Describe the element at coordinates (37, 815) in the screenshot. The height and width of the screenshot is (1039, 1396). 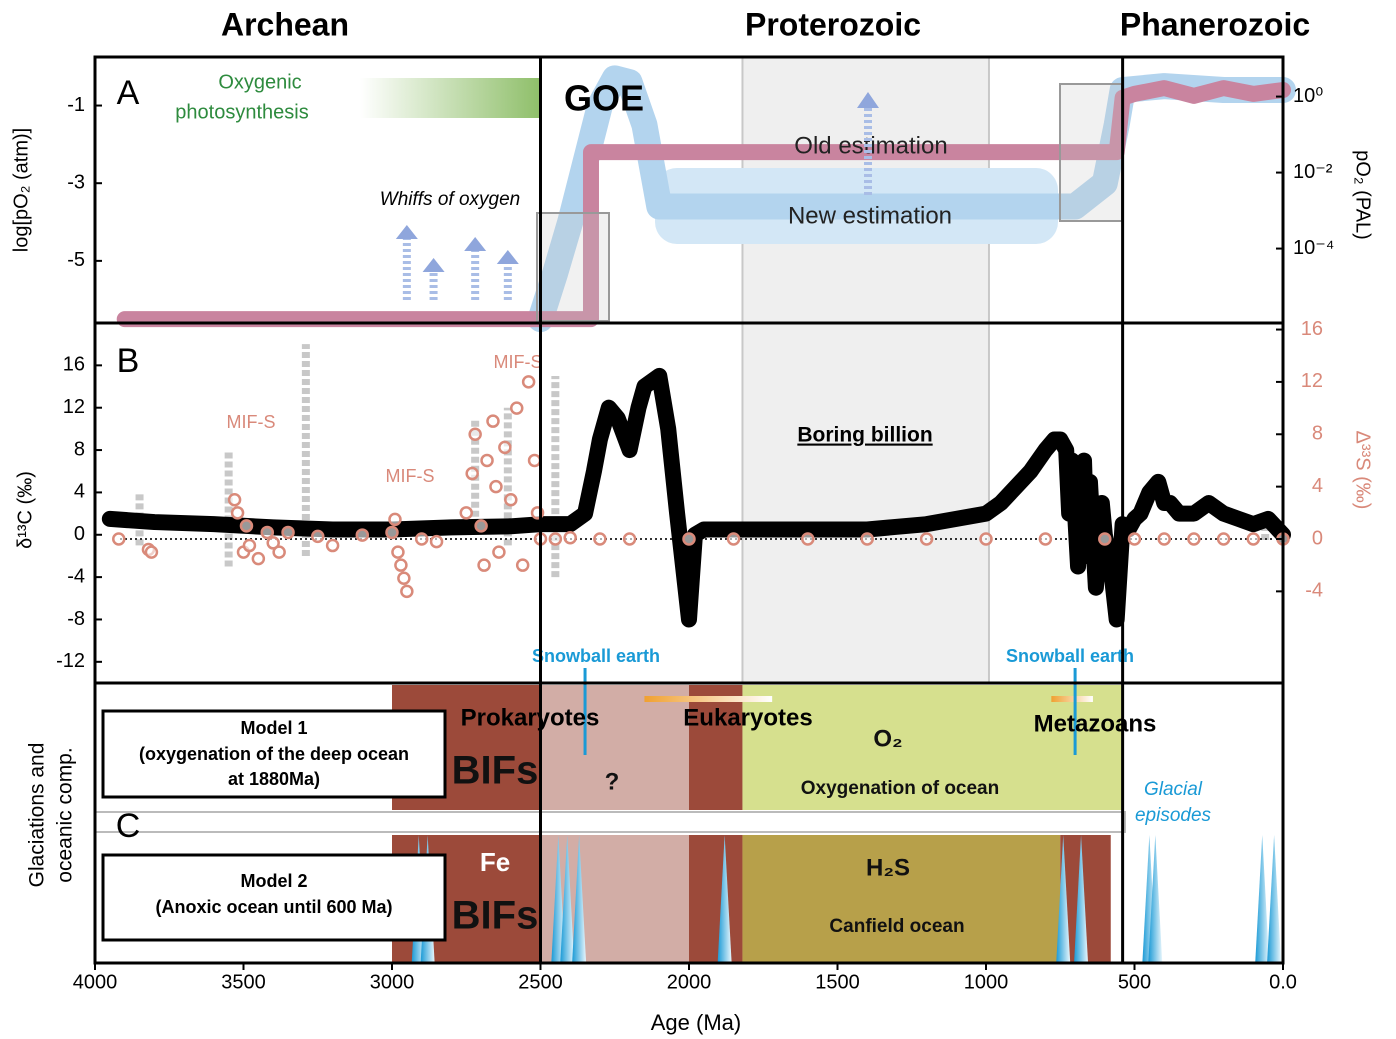
I see `y-axis-label: Glaciations and` at that location.